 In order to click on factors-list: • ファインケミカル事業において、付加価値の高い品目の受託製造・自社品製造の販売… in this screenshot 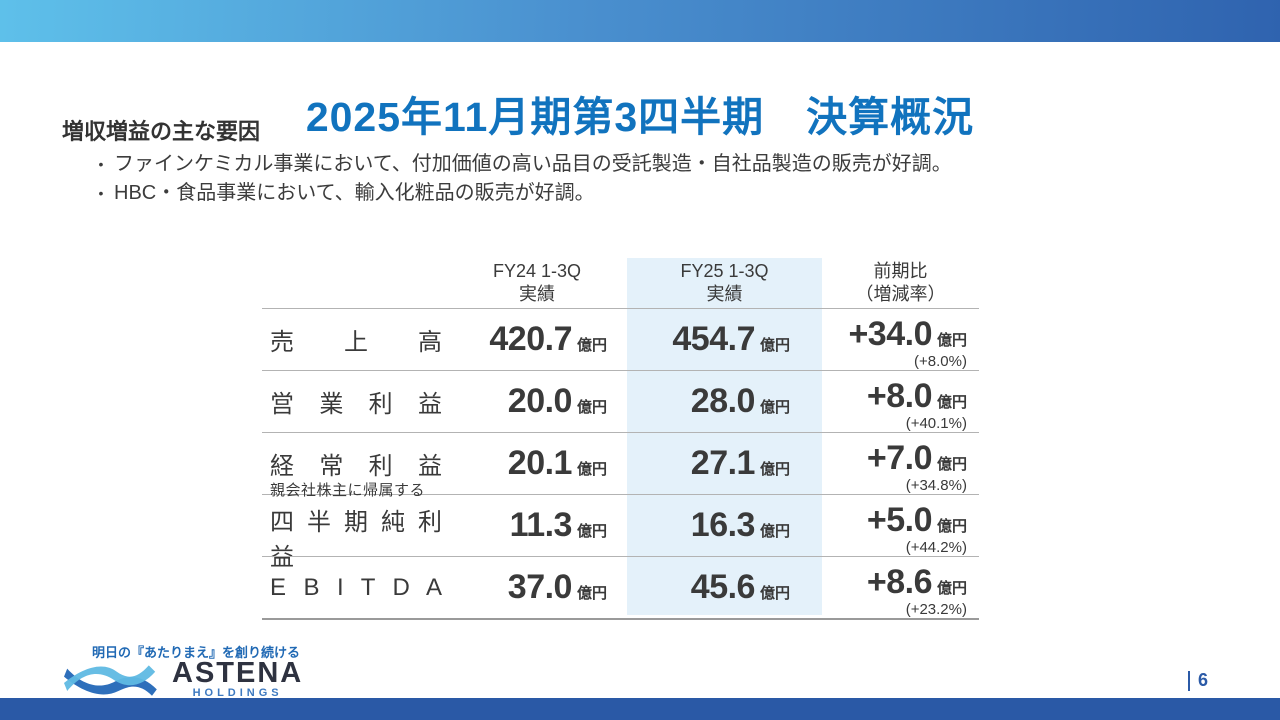, I will do `click(618, 179)`.